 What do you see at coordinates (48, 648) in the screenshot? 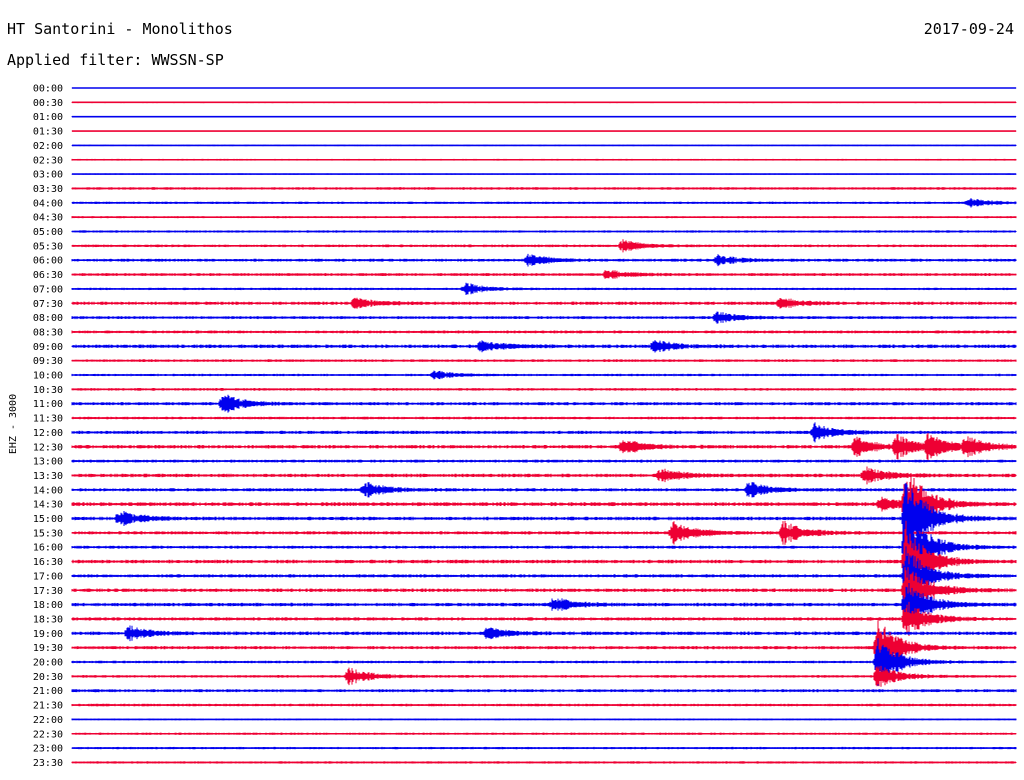
I see `time-label: 19:30` at bounding box center [48, 648].